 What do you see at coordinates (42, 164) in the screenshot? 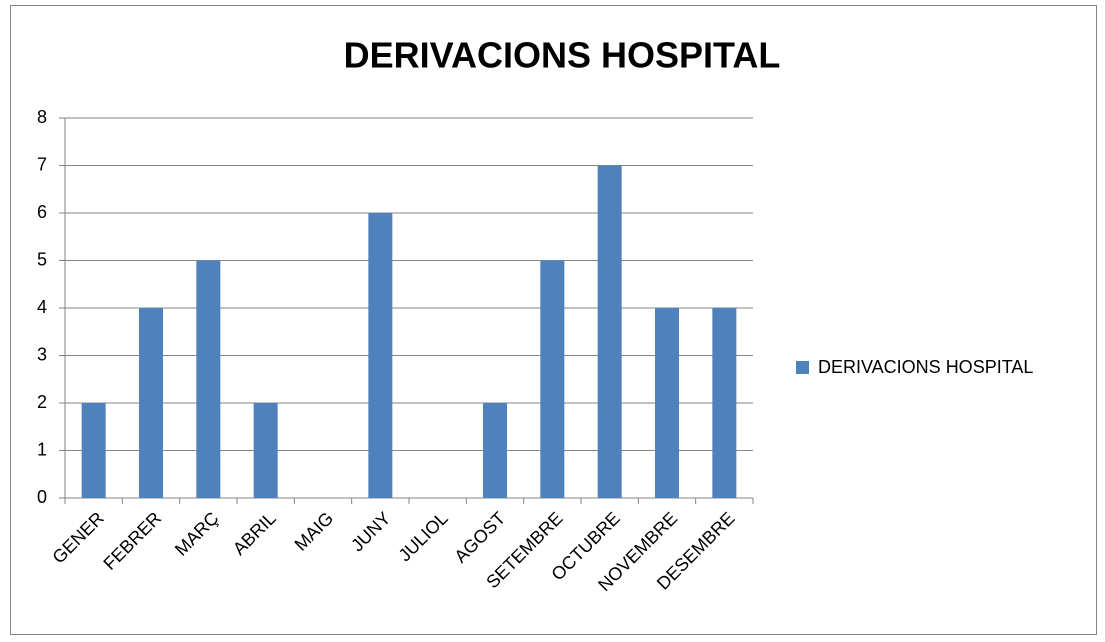
I see `y-tick-label: 7` at bounding box center [42, 164].